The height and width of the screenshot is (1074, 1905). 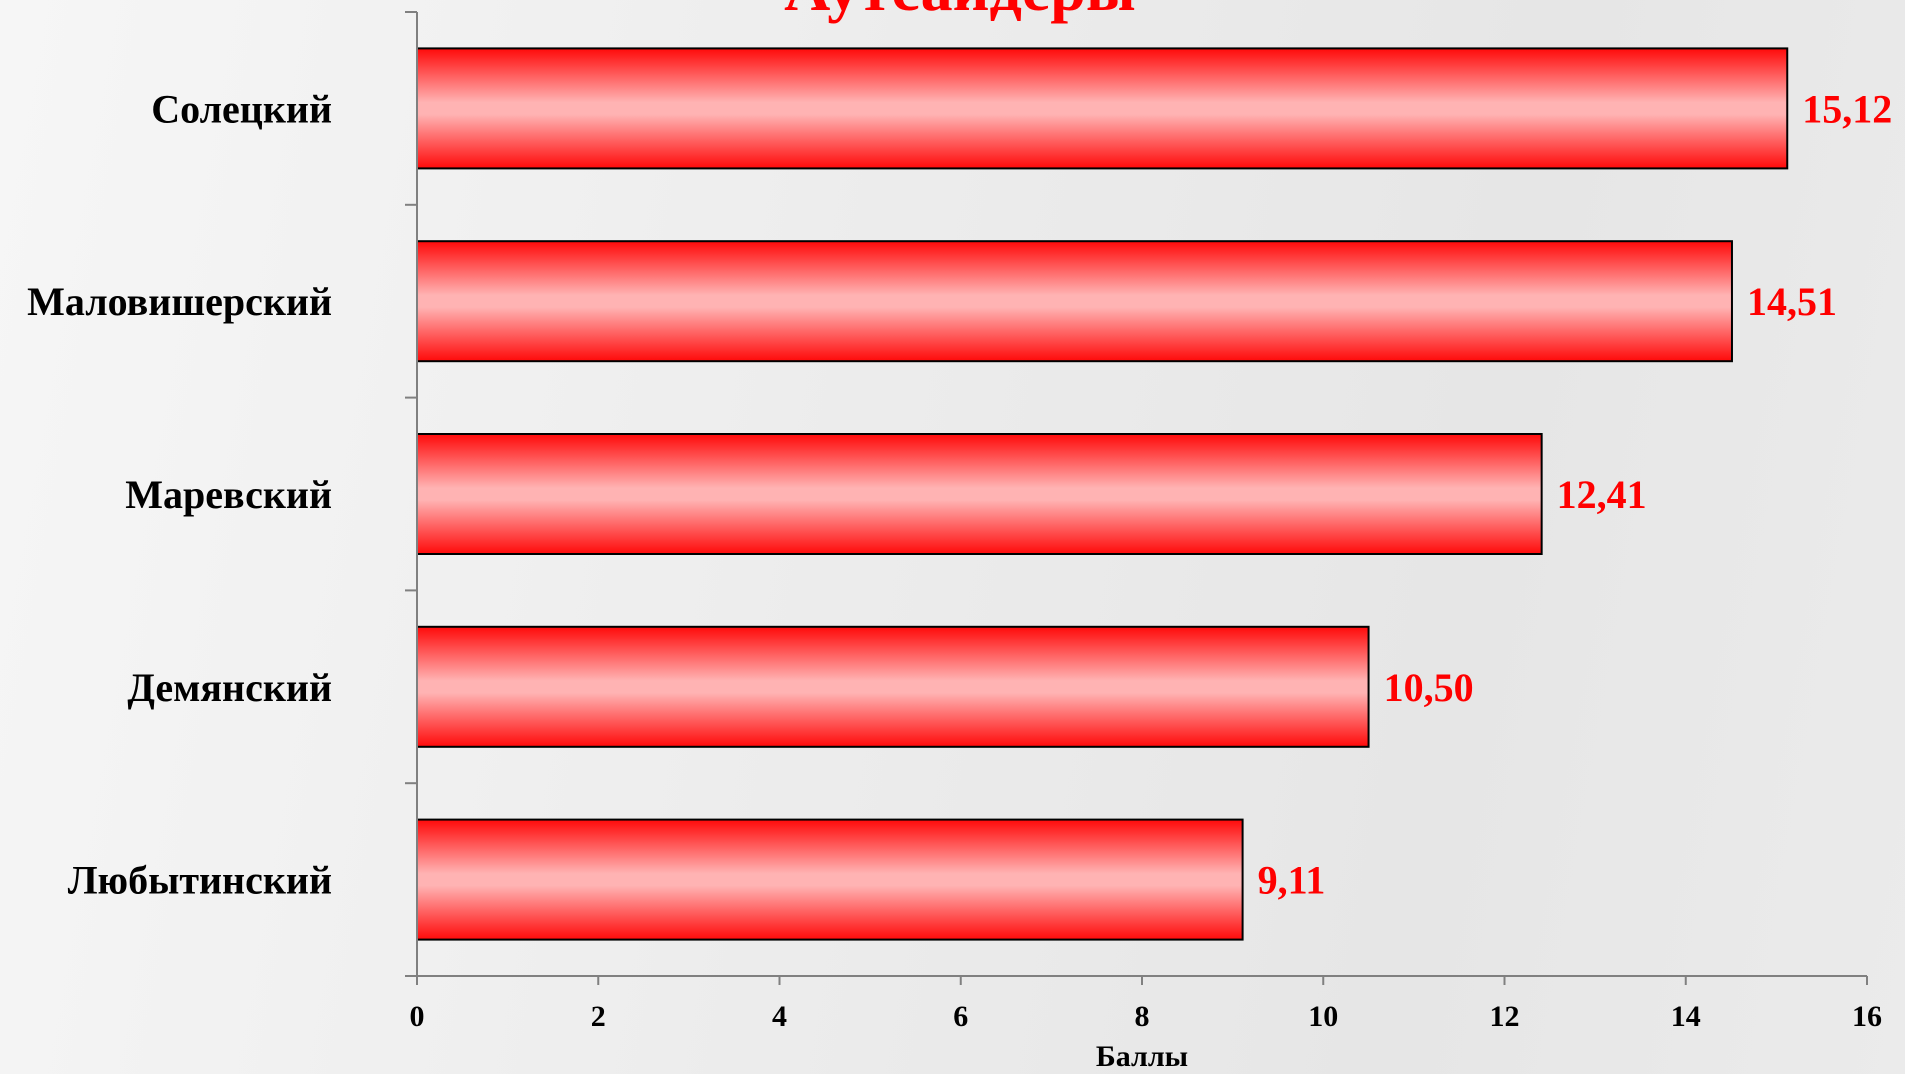 I want to click on x-tick-label: 14, so click(x=1686, y=1016).